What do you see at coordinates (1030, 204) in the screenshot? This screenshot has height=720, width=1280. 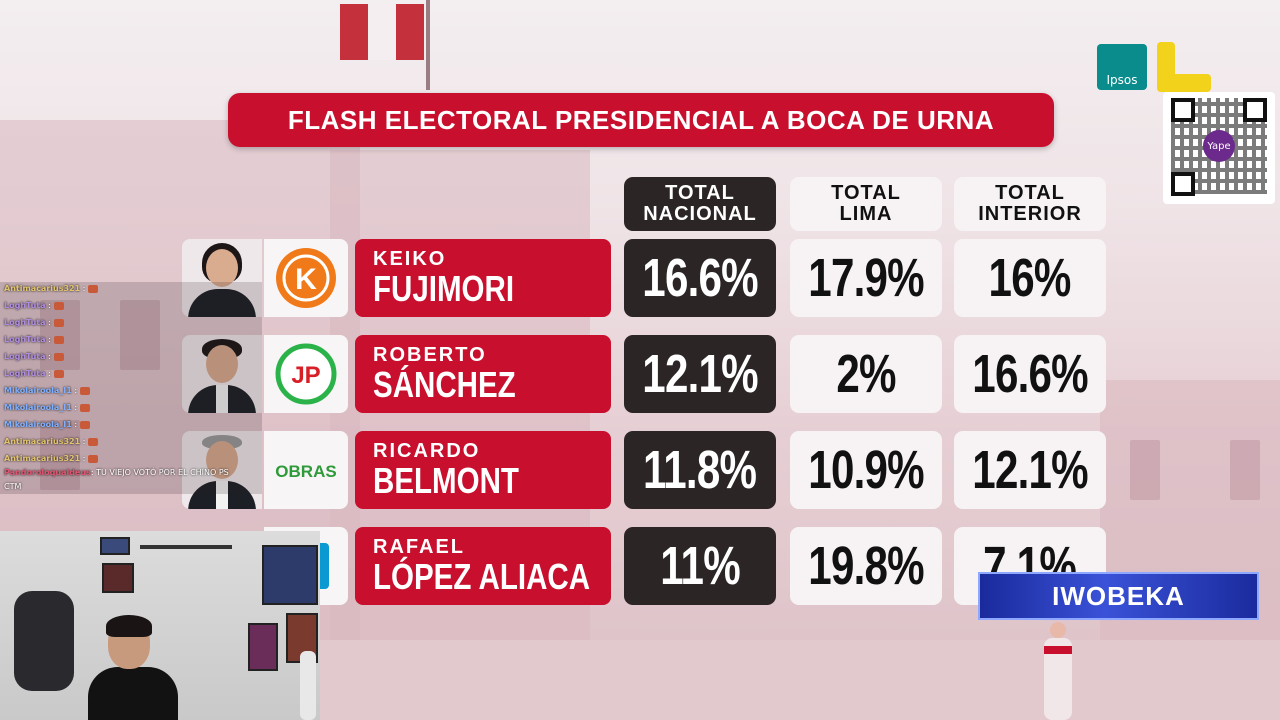 I see `column-header-interior: TOTAL INTERIOR` at bounding box center [1030, 204].